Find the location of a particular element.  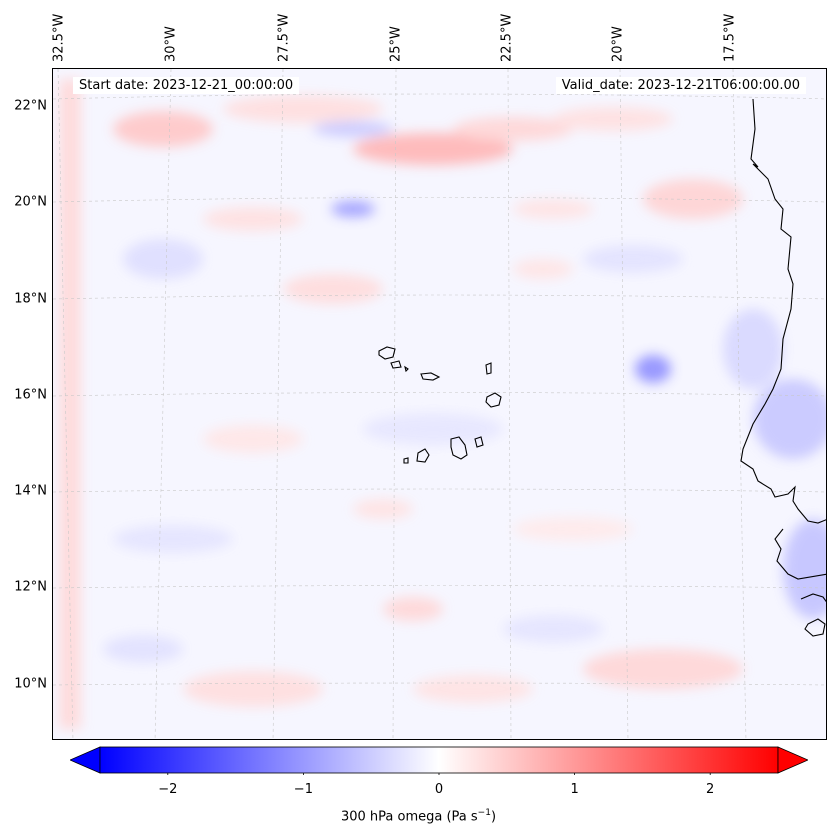

colorbar-extend-max is located at coordinates (793, 760).